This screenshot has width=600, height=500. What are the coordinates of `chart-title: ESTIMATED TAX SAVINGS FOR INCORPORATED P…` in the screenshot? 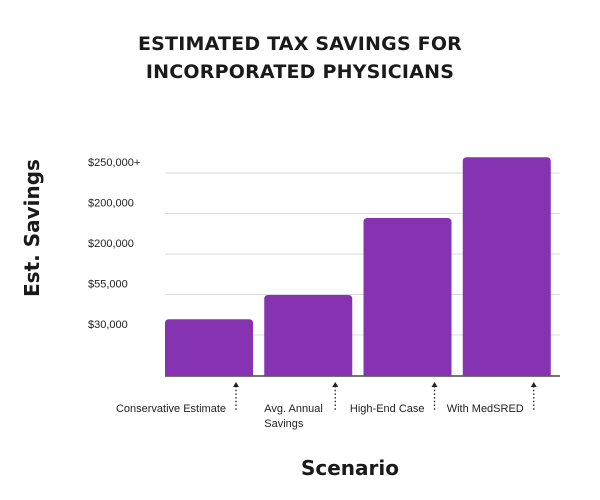 It's located at (300, 58).